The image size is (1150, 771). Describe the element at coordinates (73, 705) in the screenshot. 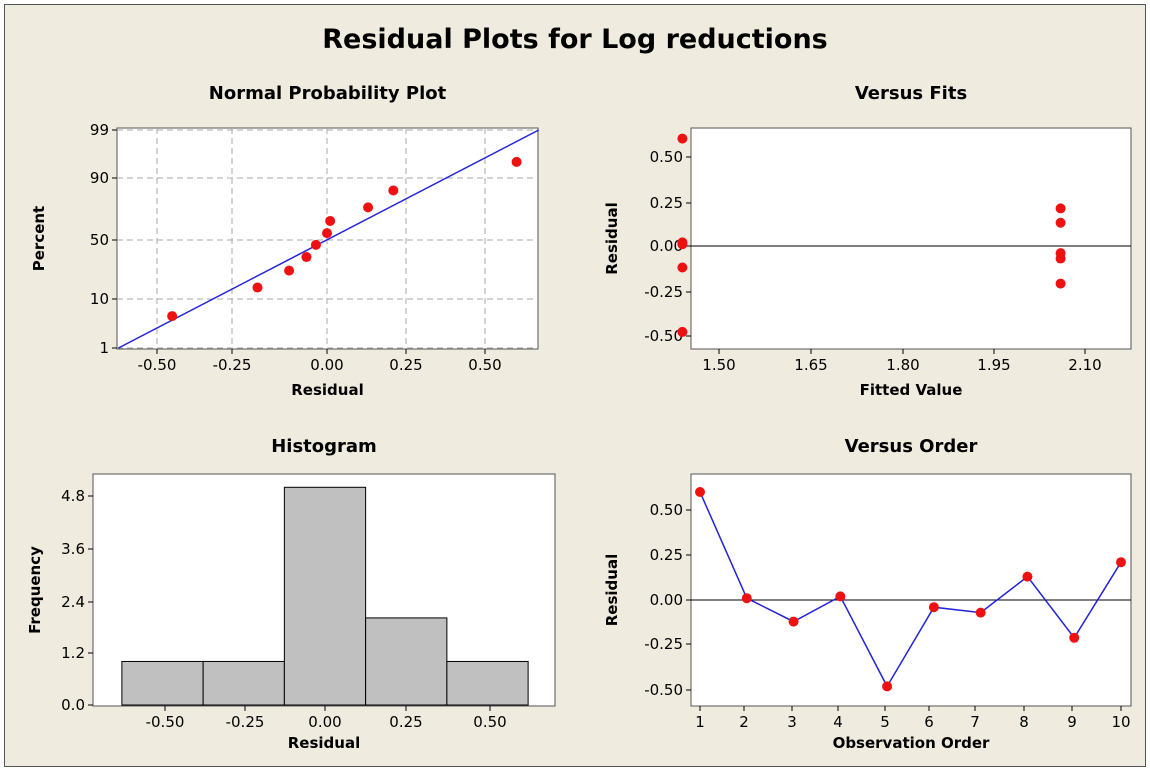

I see `y-tick-label: 0.0` at that location.